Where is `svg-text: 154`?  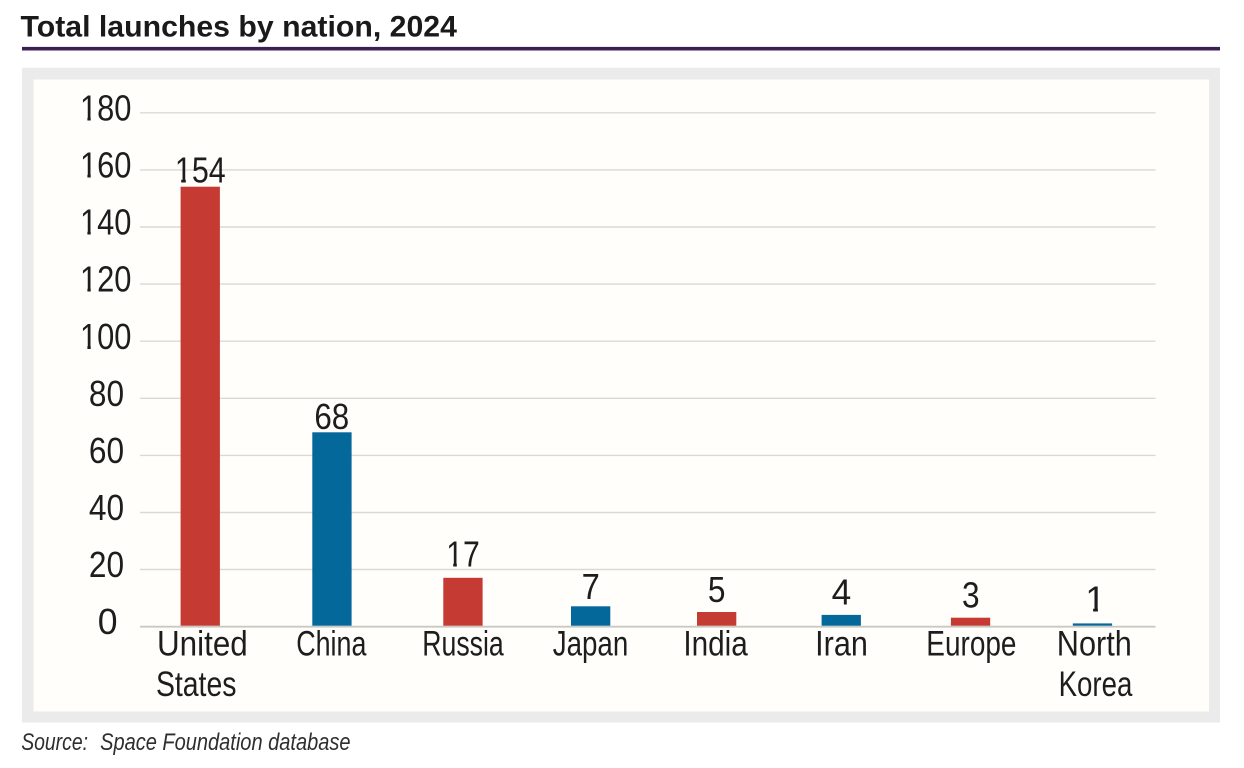 svg-text: 154 is located at coordinates (200, 169).